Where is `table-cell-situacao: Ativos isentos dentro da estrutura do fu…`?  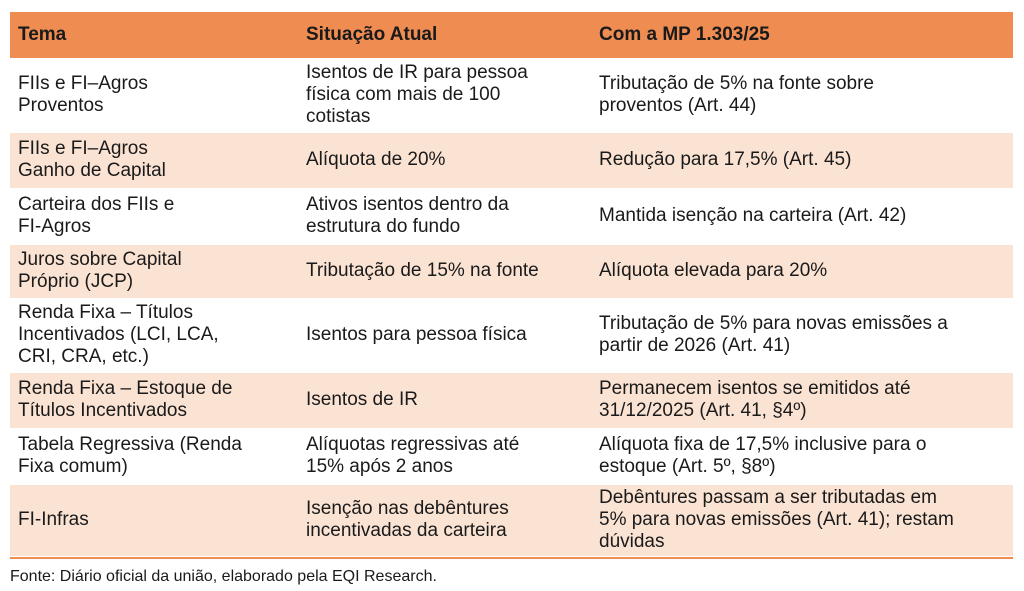
table-cell-situacao: Ativos isentos dentro da estrutura do fu… is located at coordinates (444, 216).